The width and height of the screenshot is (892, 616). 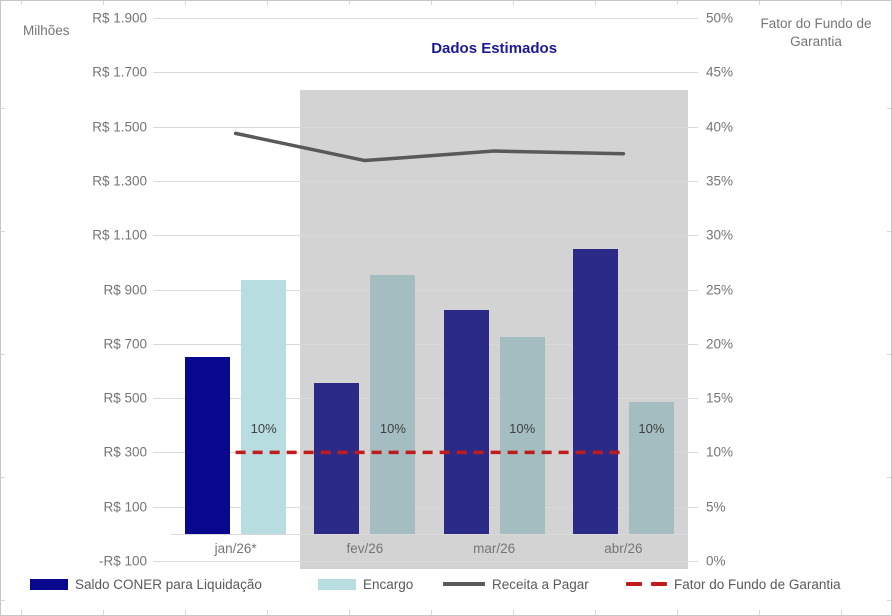 What do you see at coordinates (119, 235) in the screenshot?
I see `left-axis-tick-label: R$ 1.100` at bounding box center [119, 235].